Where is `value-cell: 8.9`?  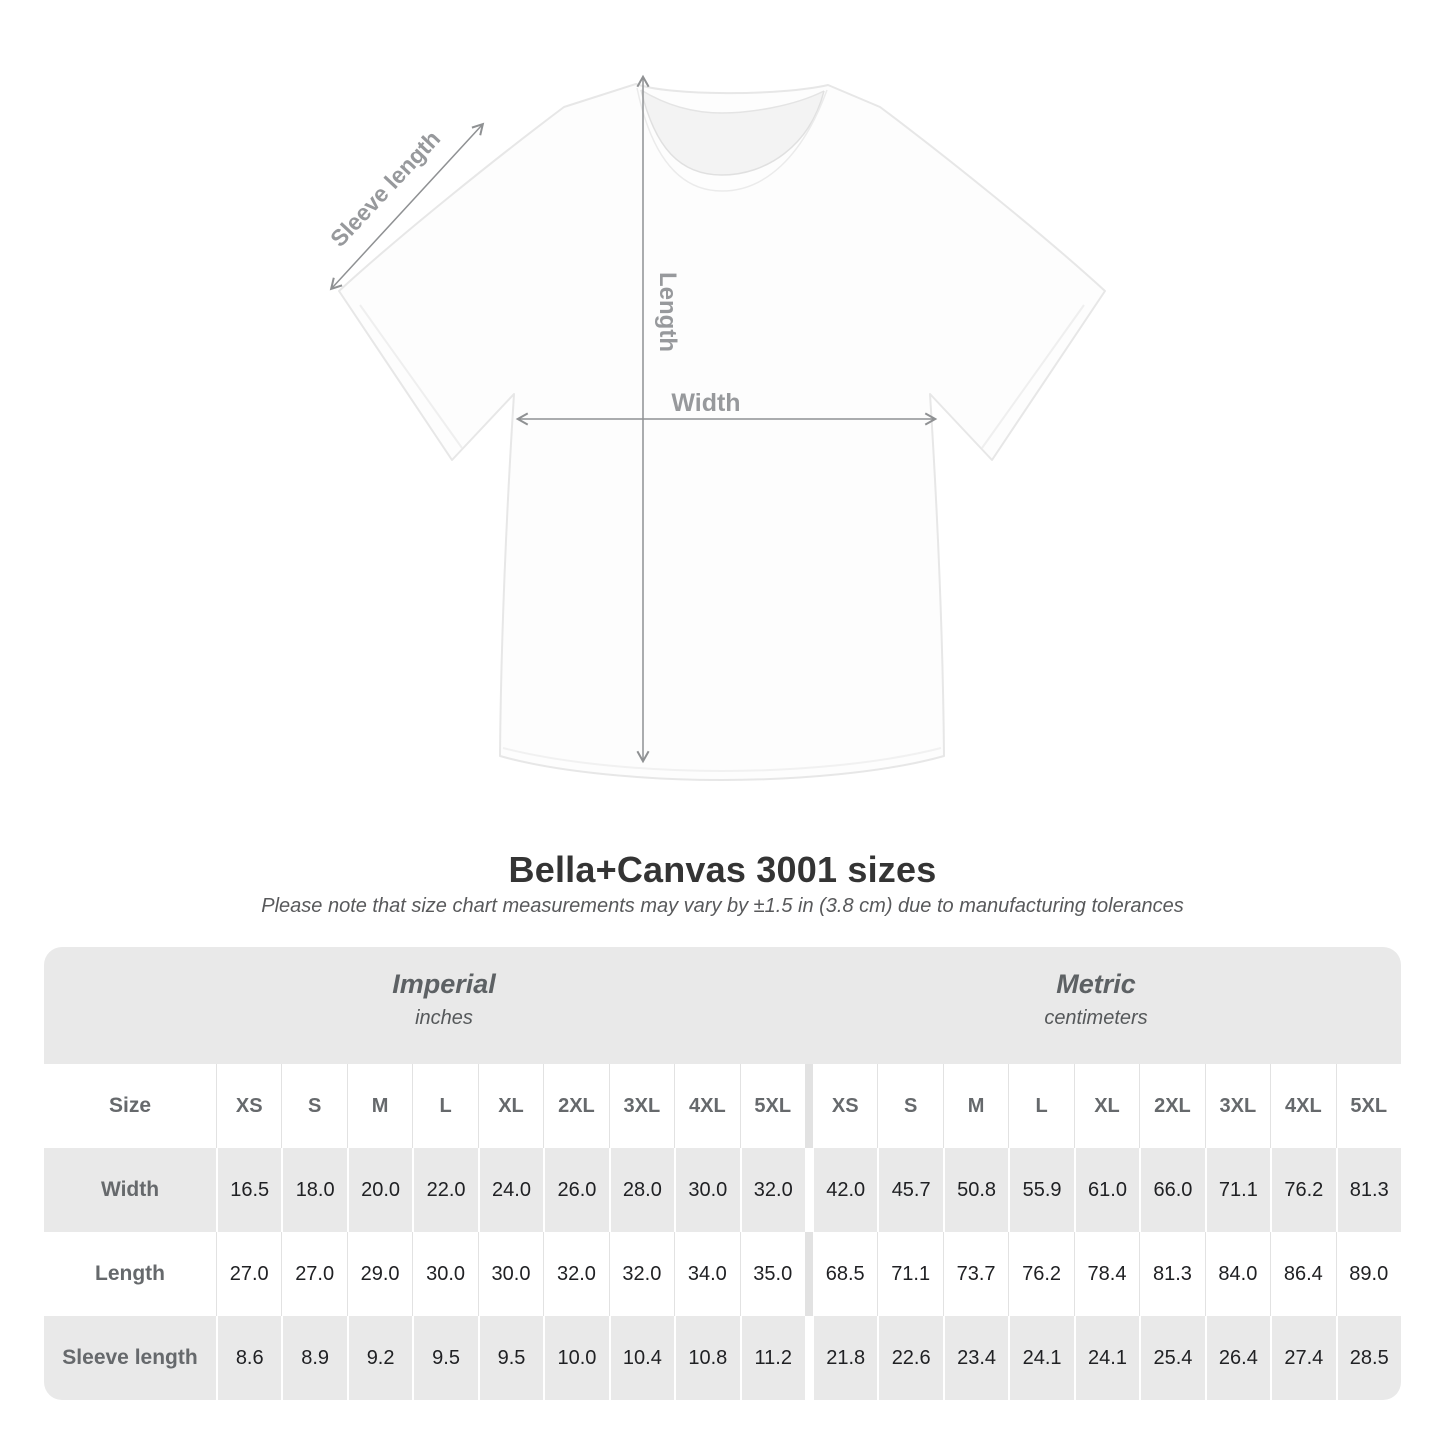
value-cell: 8.9 is located at coordinates (313, 1358).